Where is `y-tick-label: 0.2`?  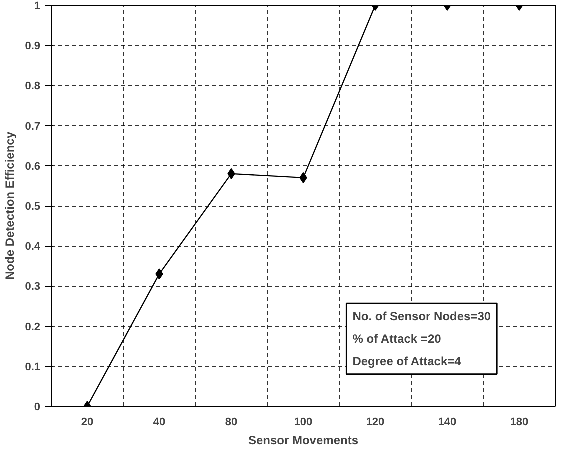 y-tick-label: 0.2 is located at coordinates (33, 327).